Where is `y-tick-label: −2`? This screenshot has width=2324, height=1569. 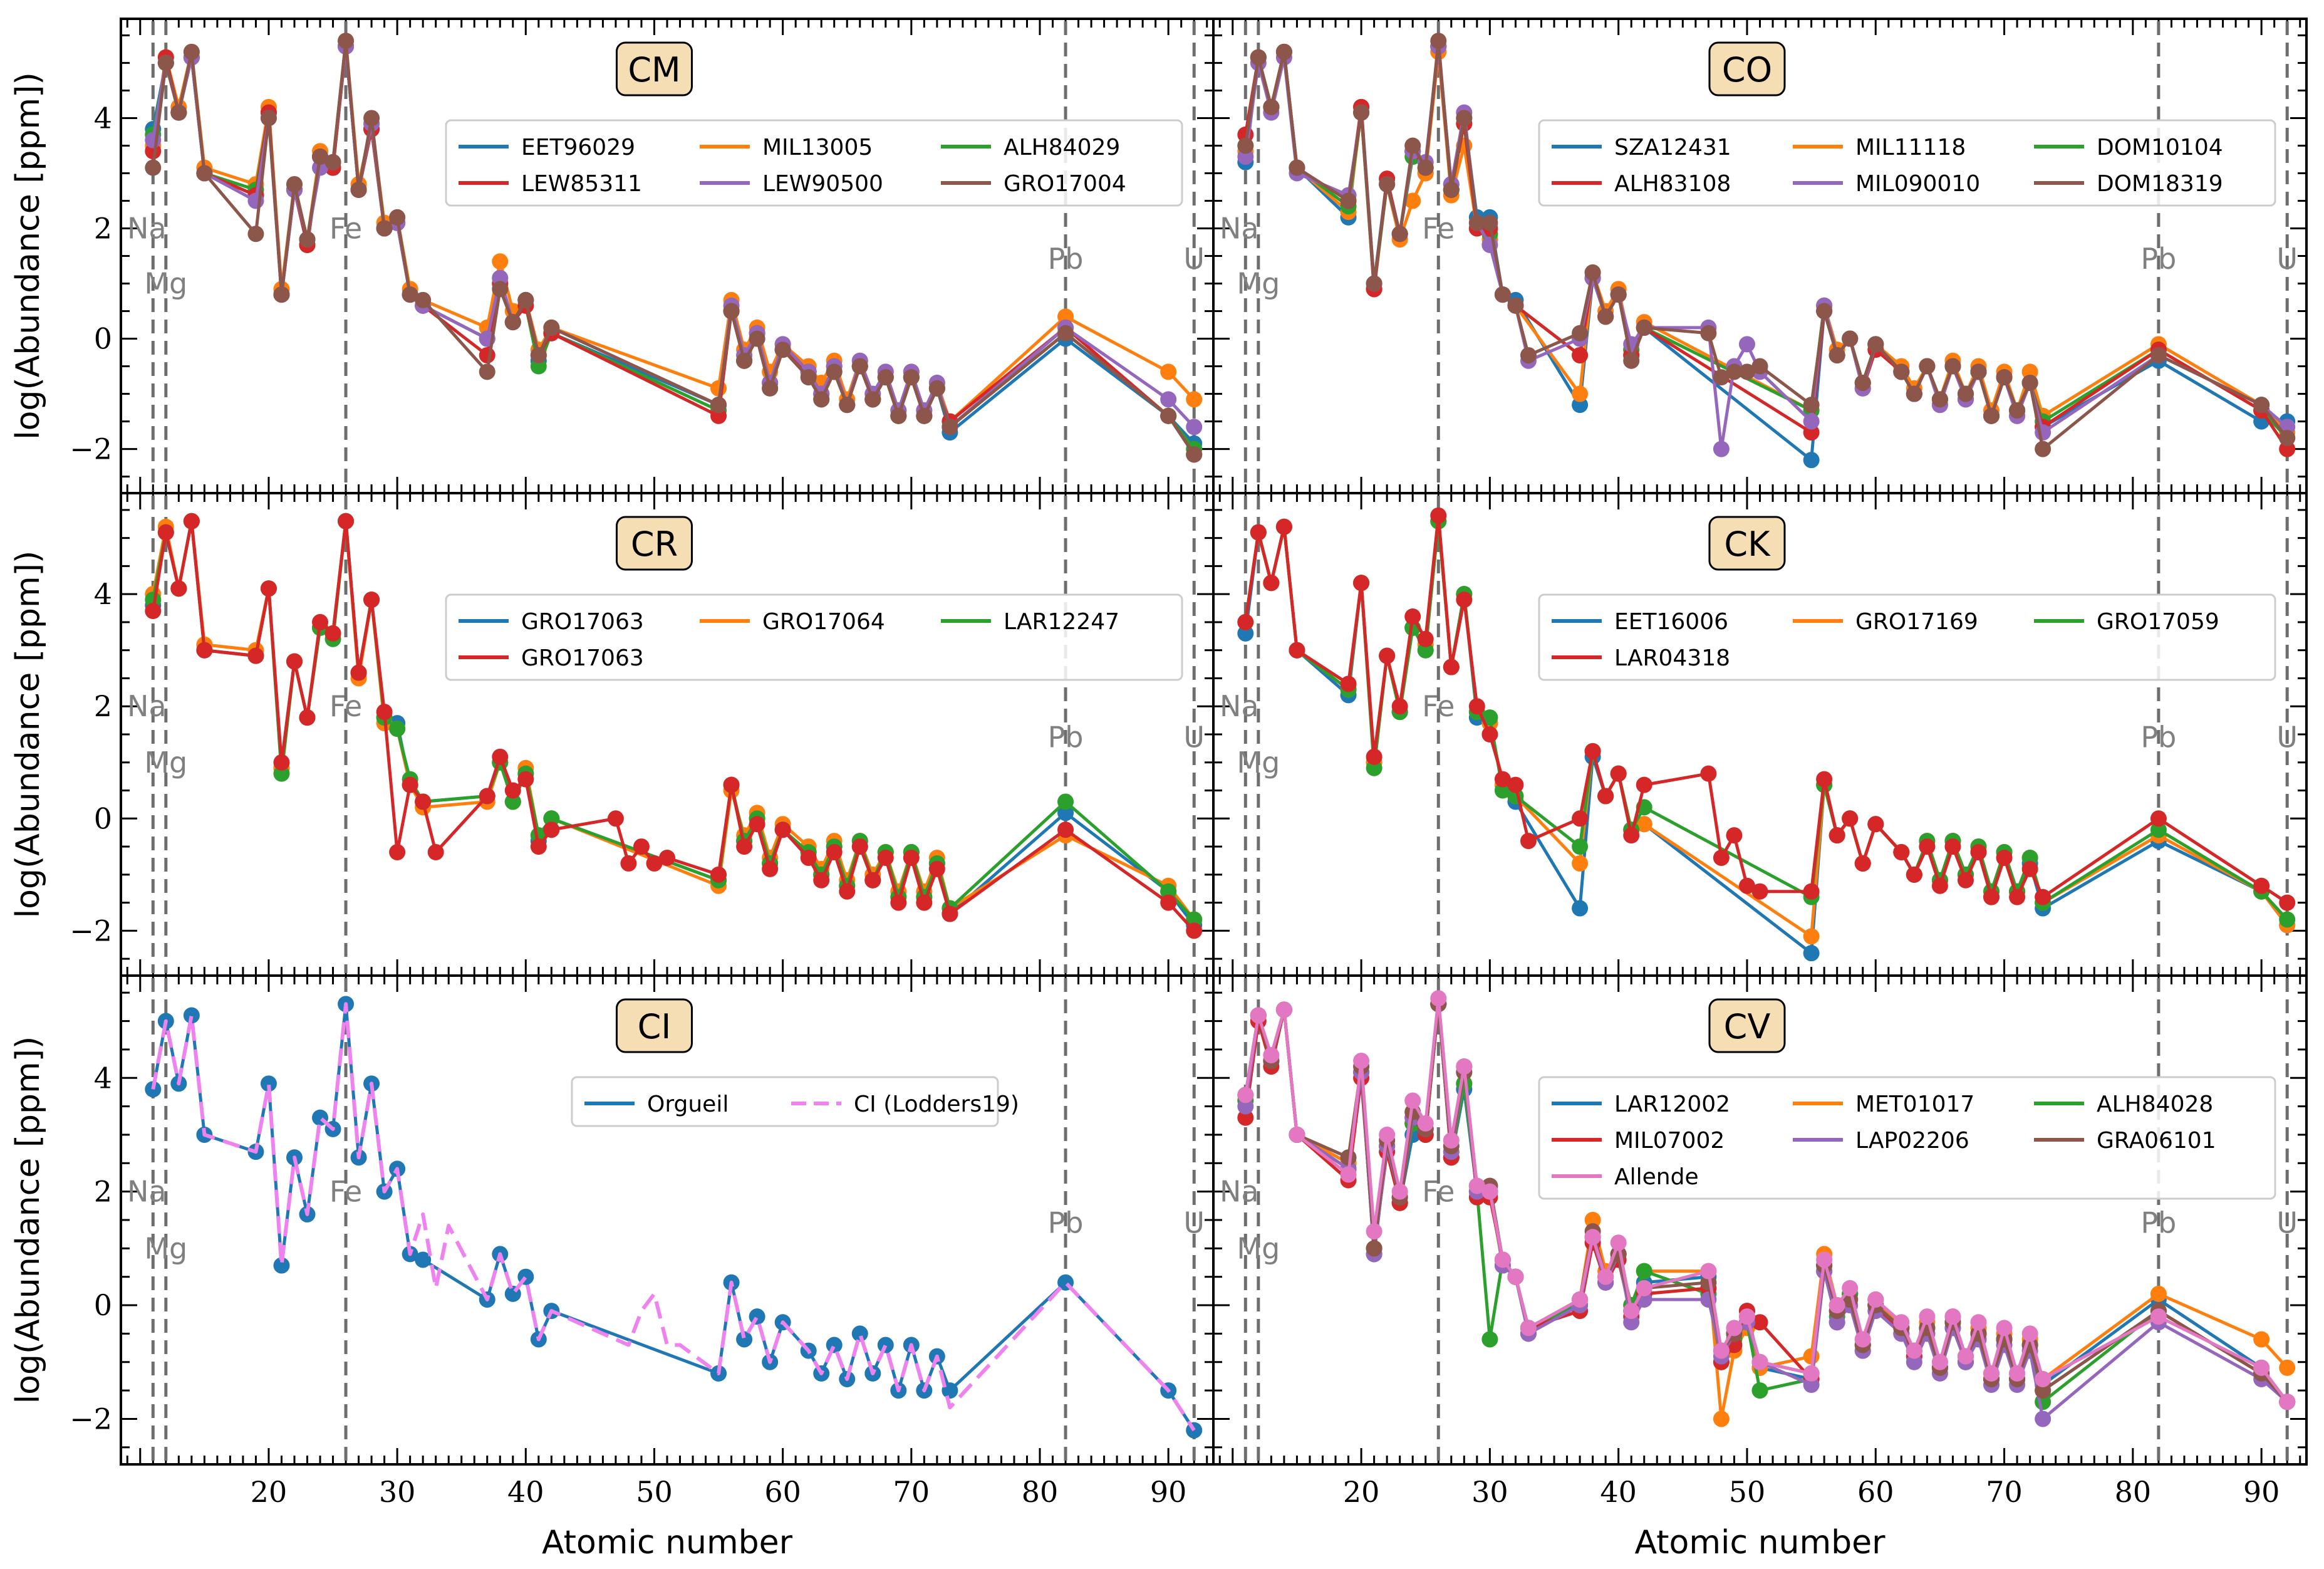
y-tick-label: −2 is located at coordinates (91, 449).